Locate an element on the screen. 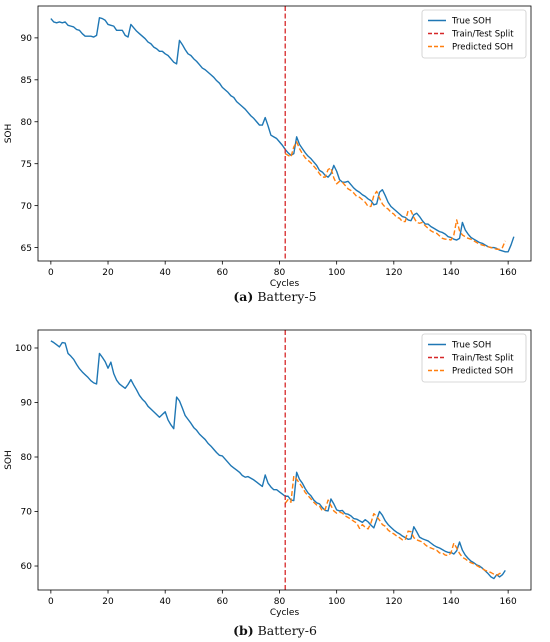 The height and width of the screenshot is (642, 550). caption-text: Battery-5 is located at coordinates (287, 296).